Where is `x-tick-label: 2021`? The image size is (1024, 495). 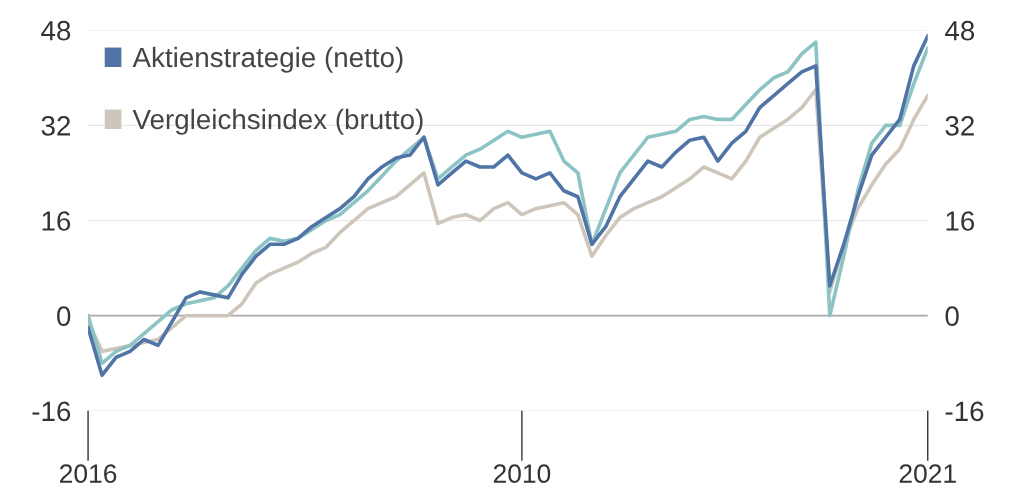
x-tick-label: 2021 is located at coordinates (927, 474).